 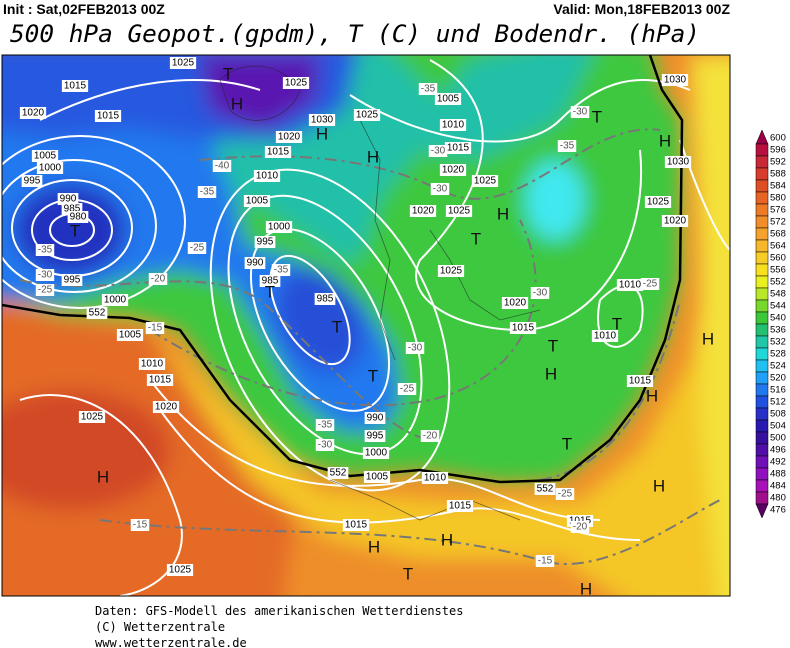 What do you see at coordinates (778, 174) in the screenshot?
I see `legend-label: 588` at bounding box center [778, 174].